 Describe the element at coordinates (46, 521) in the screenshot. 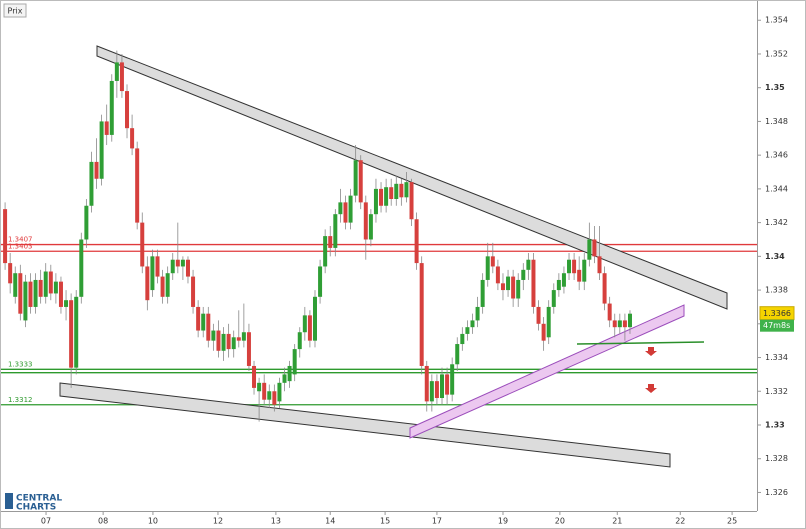

I see `x-tick-label: 07` at that location.